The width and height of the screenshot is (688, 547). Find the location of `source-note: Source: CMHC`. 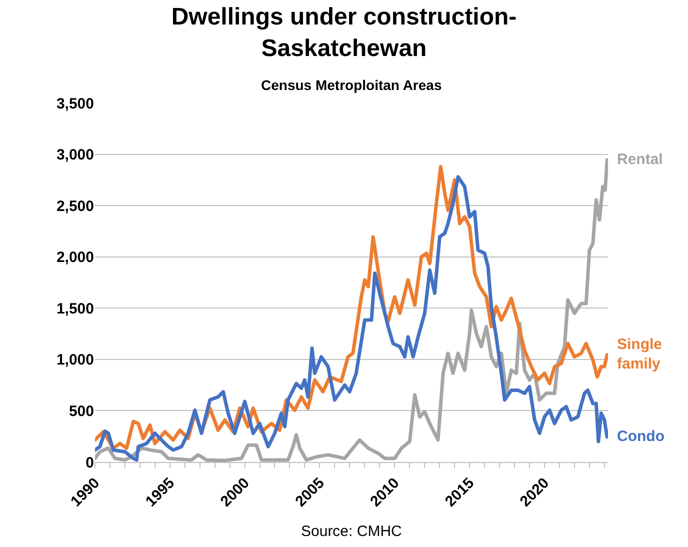

source-note: Source: CMHC is located at coordinates (351, 531).